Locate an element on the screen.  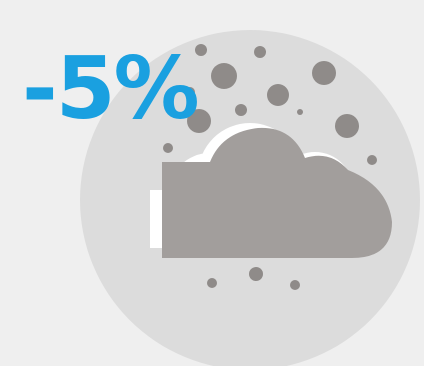
percent-change-label: -5% is located at coordinates (111, 89).